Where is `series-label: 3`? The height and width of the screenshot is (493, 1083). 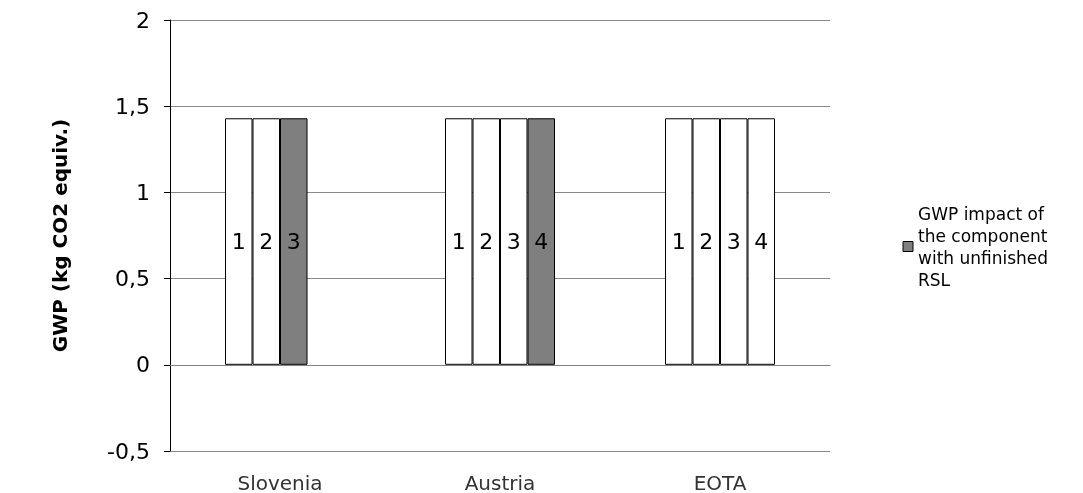
series-label: 3 is located at coordinates (293, 242).